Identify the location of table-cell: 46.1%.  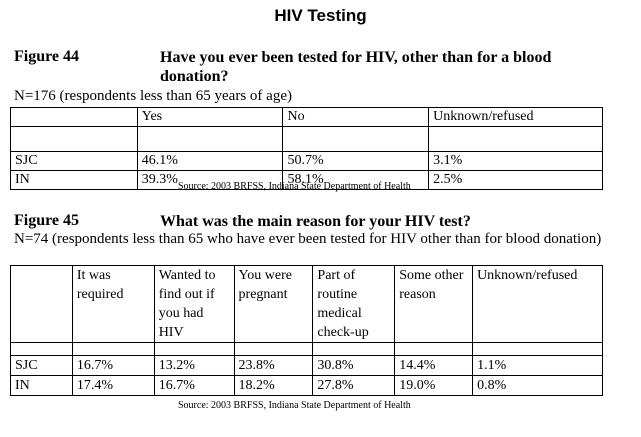
(210, 161).